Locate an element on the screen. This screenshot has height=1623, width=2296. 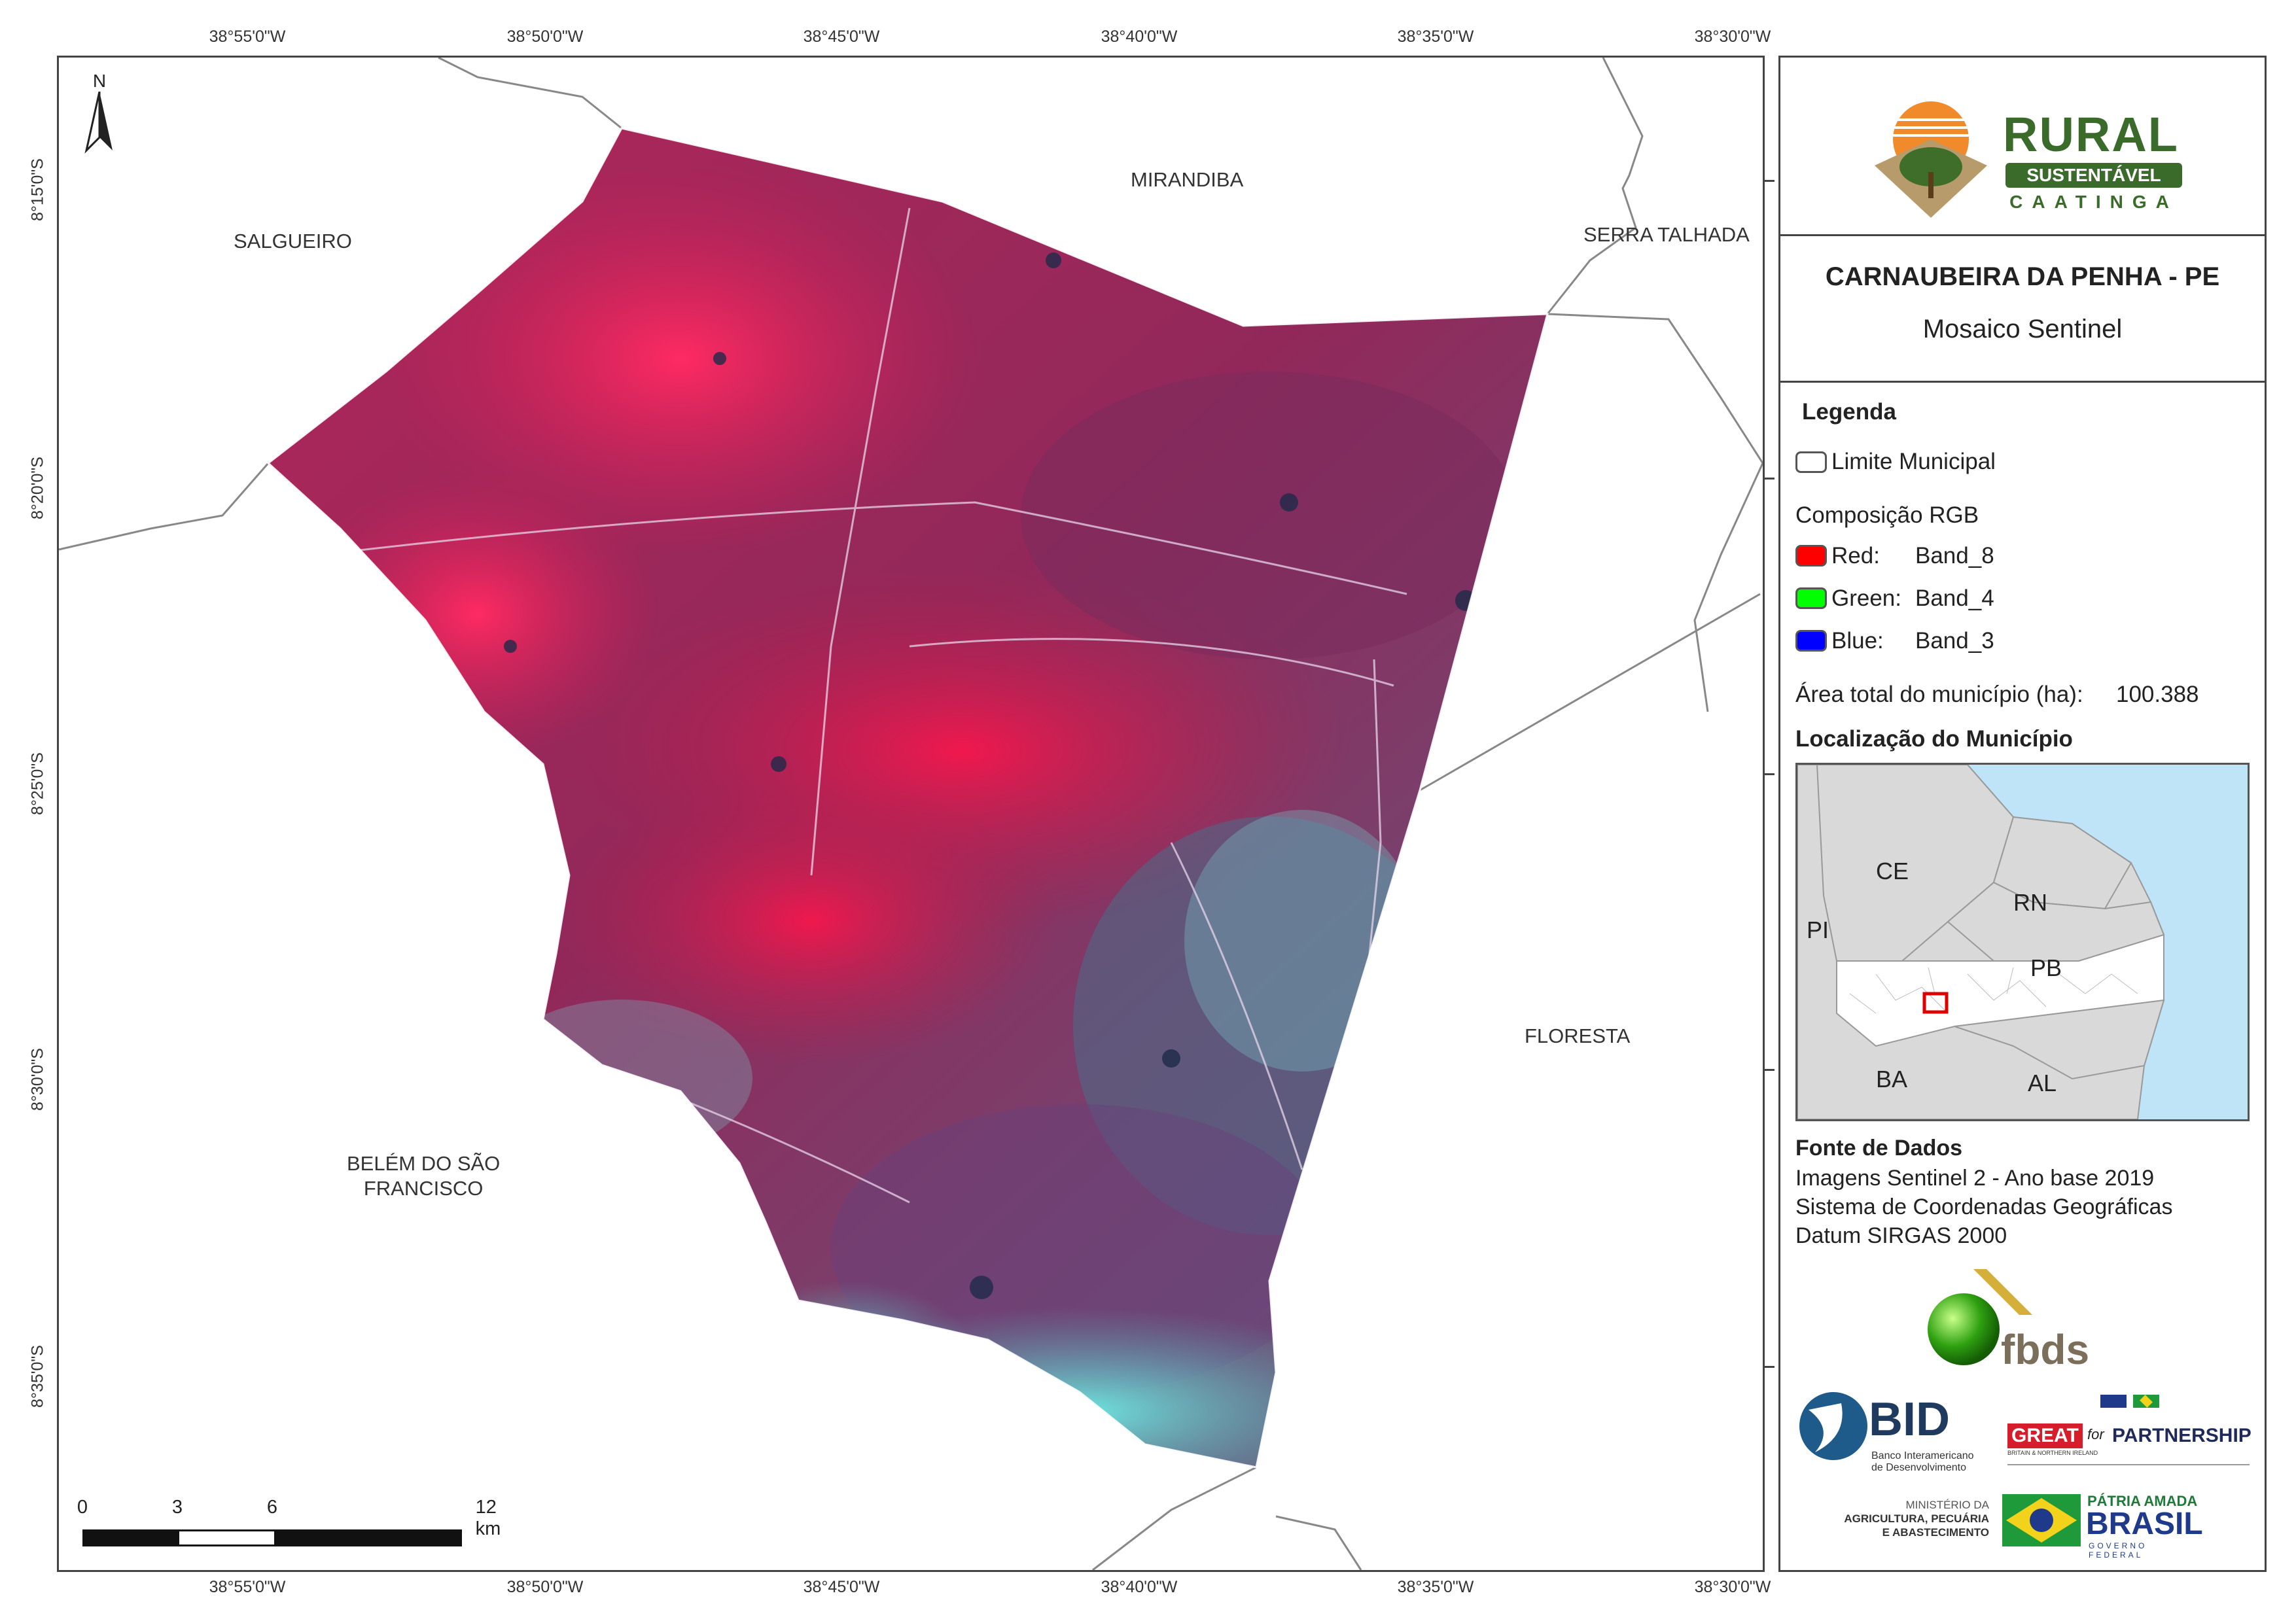
longitude-label-top: 38°40'0"W is located at coordinates (1139, 37).